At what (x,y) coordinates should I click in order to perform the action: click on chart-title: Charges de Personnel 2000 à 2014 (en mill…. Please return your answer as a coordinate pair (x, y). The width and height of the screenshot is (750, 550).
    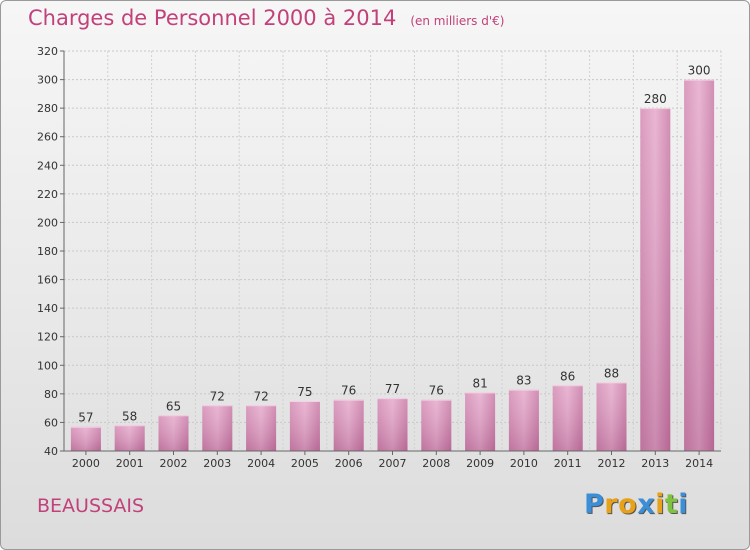
    Looking at the image, I should click on (266, 18).